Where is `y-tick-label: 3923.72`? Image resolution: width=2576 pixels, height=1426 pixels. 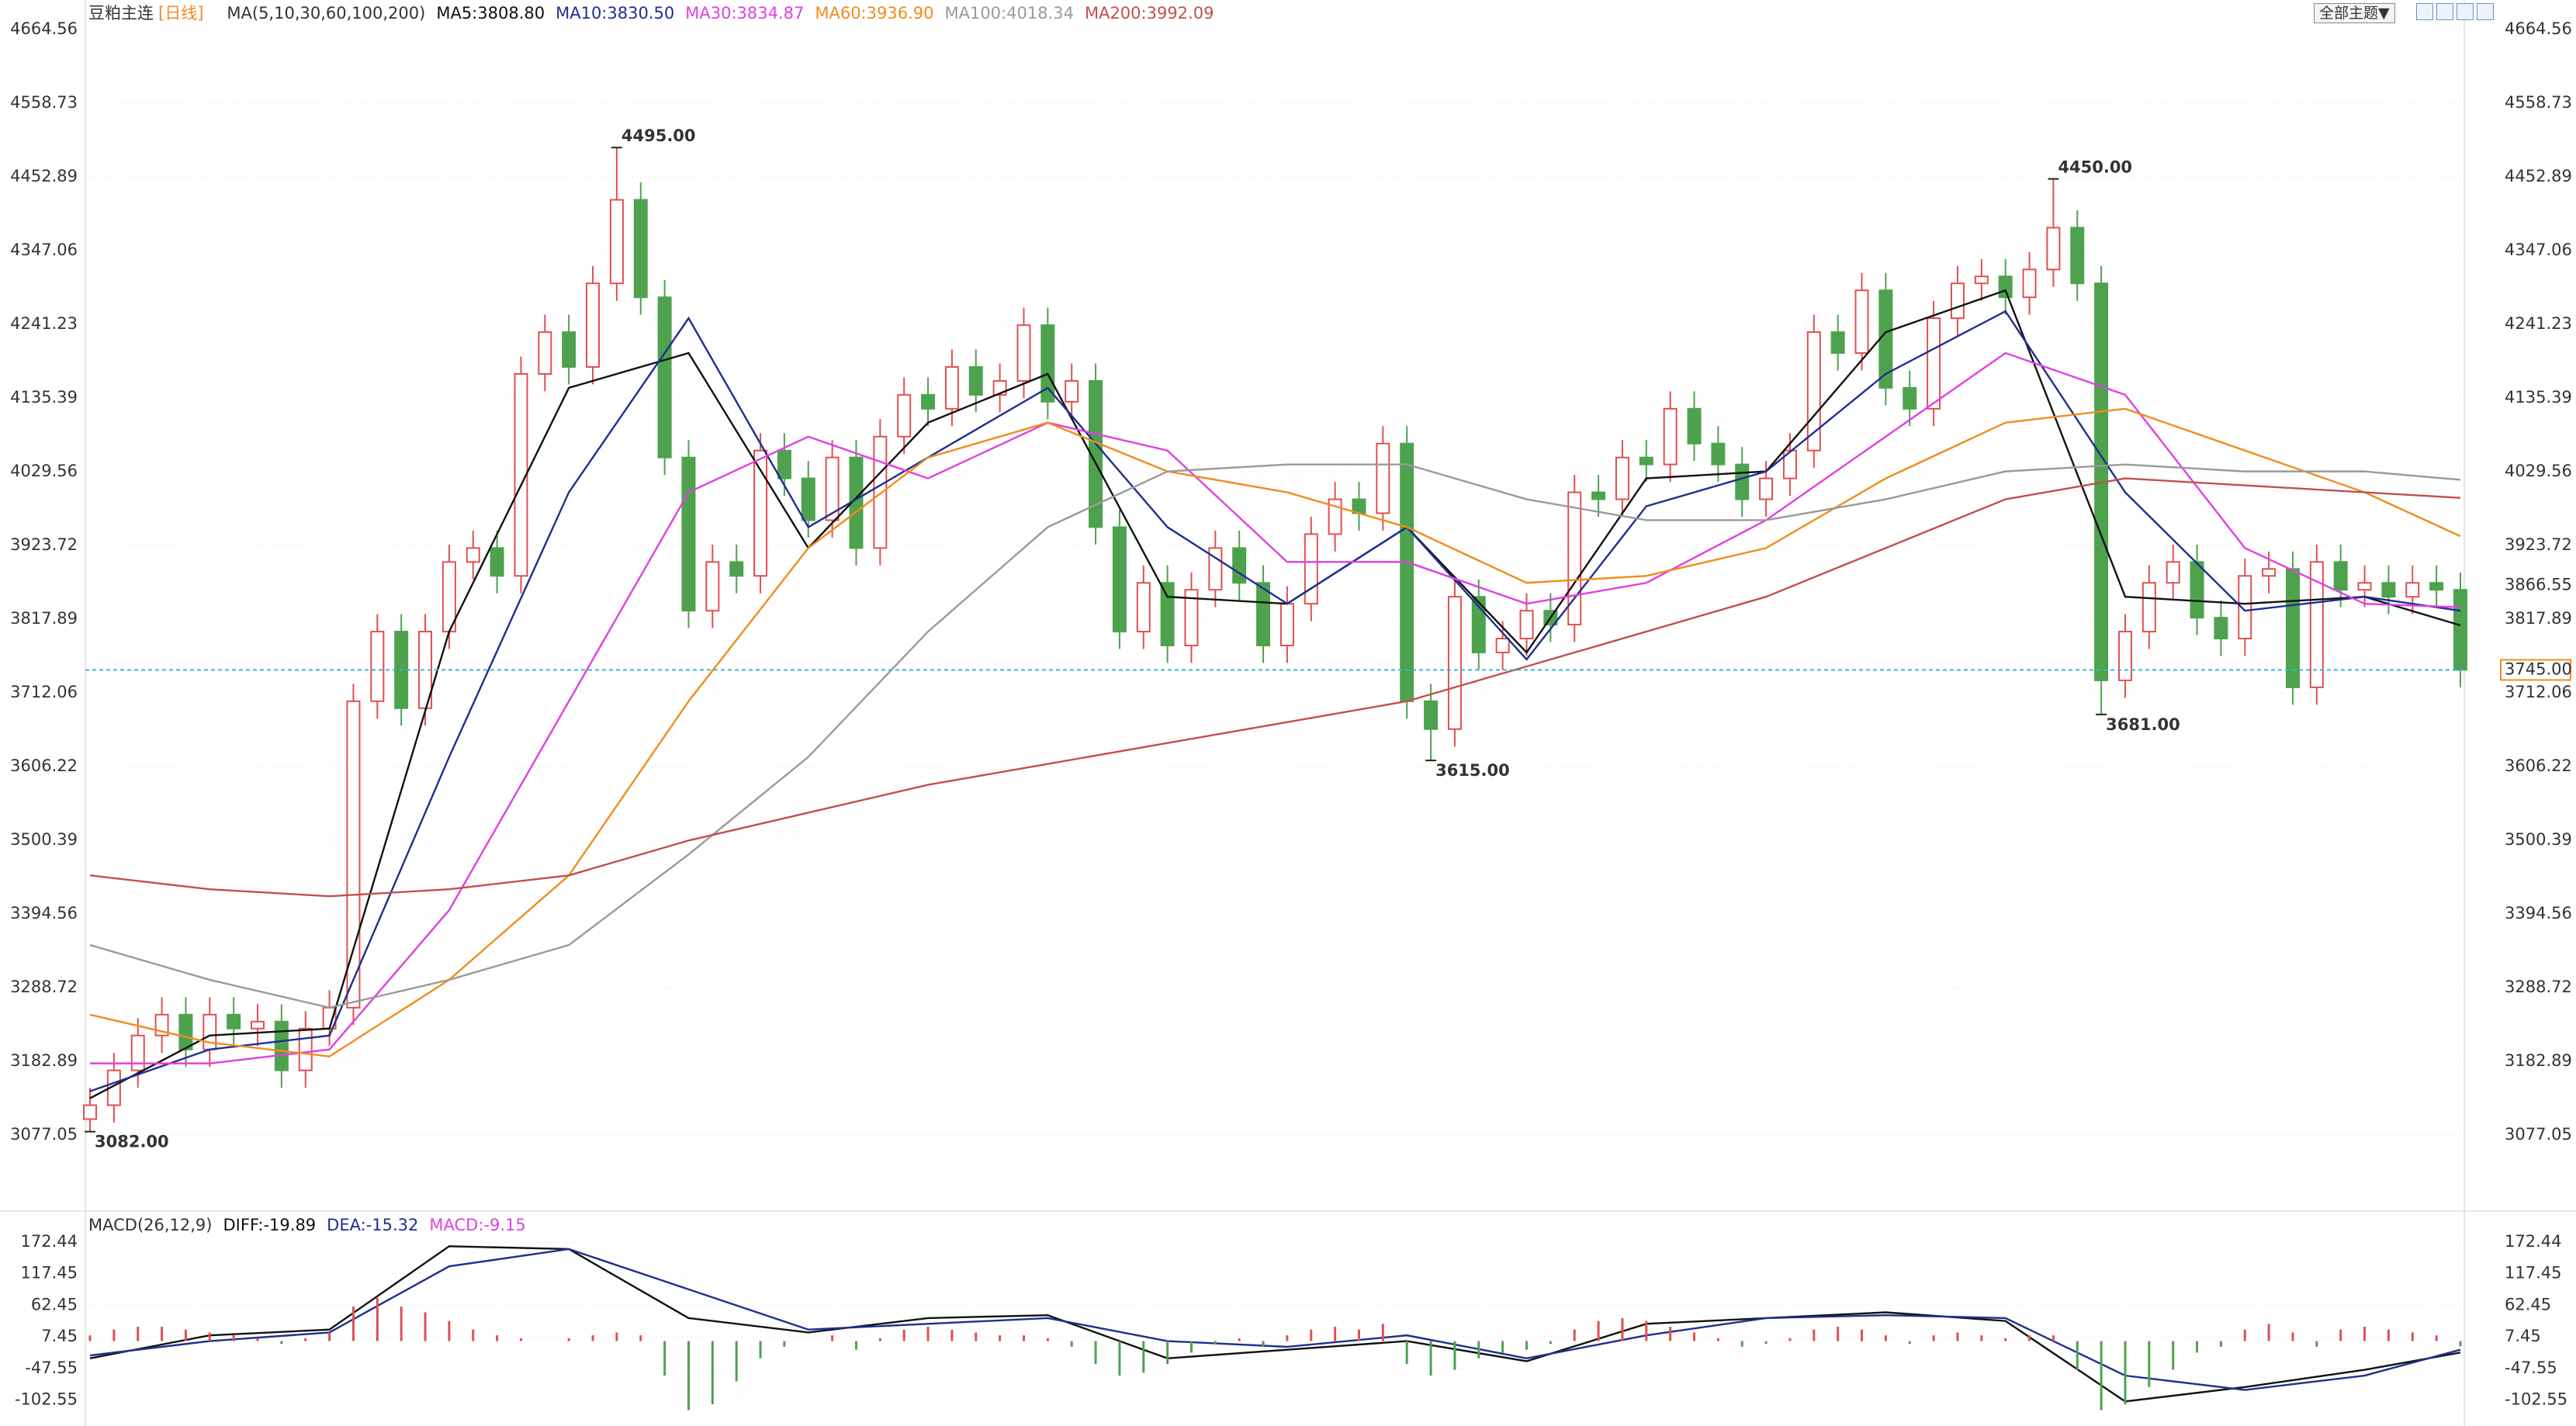
y-tick-label: 3923.72 is located at coordinates (44, 544).